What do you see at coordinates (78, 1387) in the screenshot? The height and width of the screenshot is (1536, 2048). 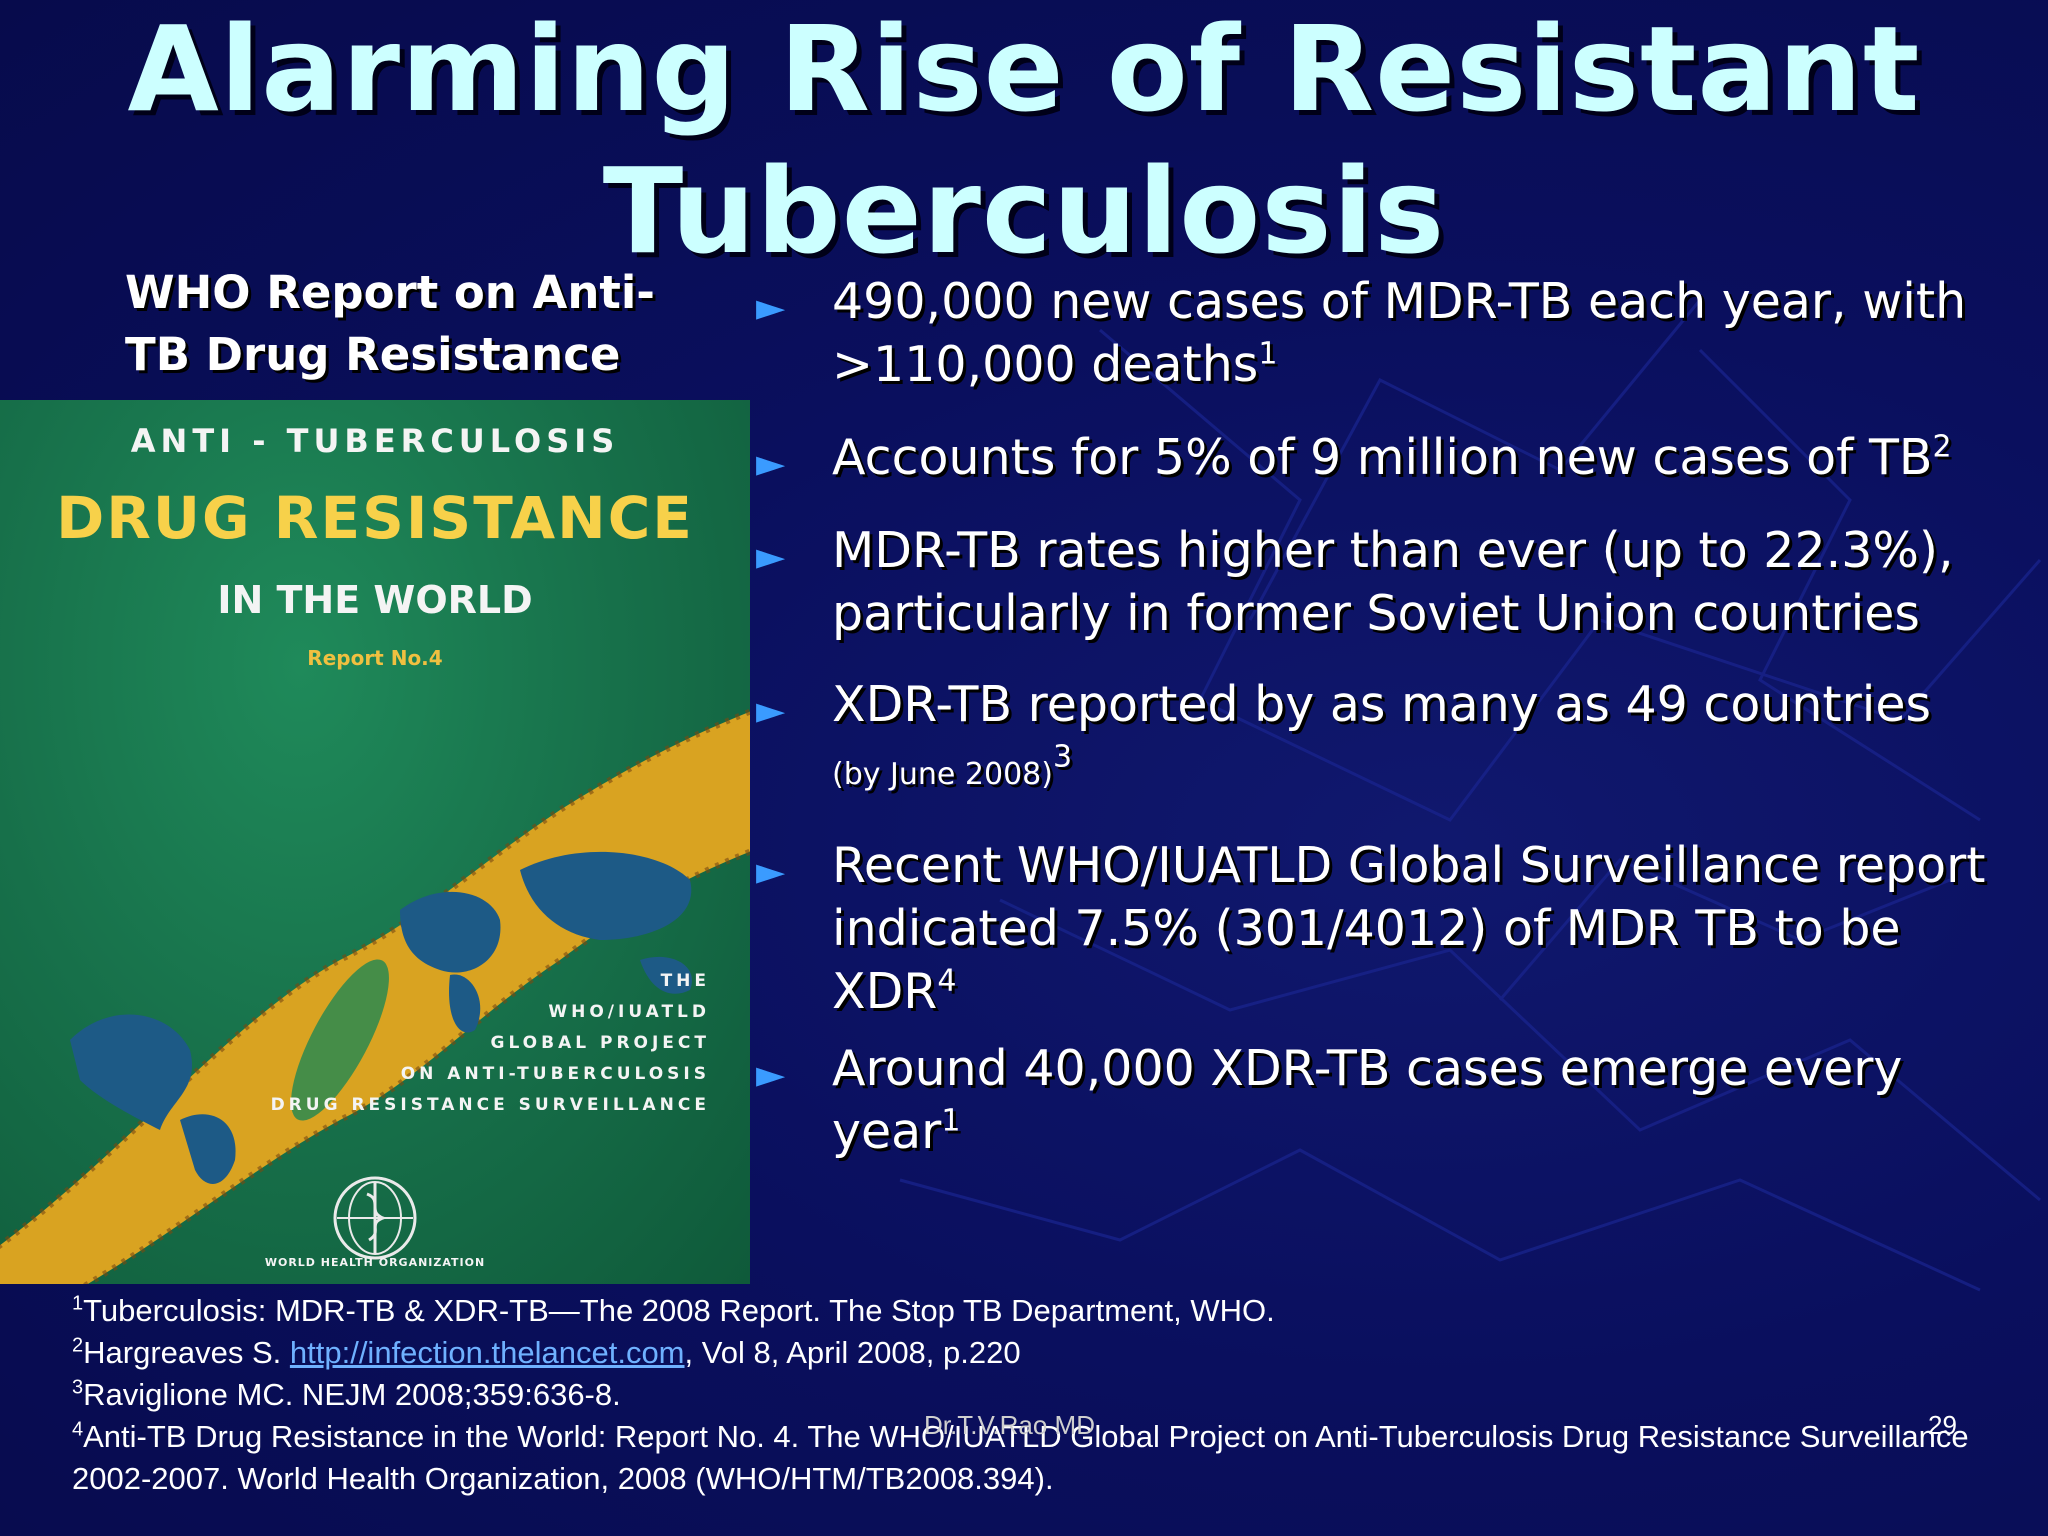 I see `footnote-number: 3` at bounding box center [78, 1387].